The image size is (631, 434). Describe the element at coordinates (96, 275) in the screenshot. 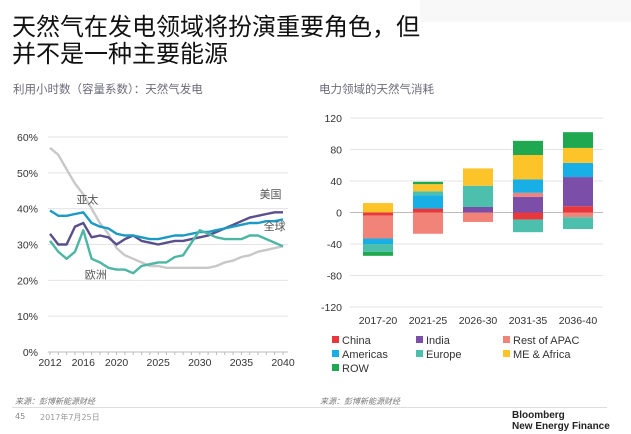

I see `series-annotation: 欧洲` at that location.